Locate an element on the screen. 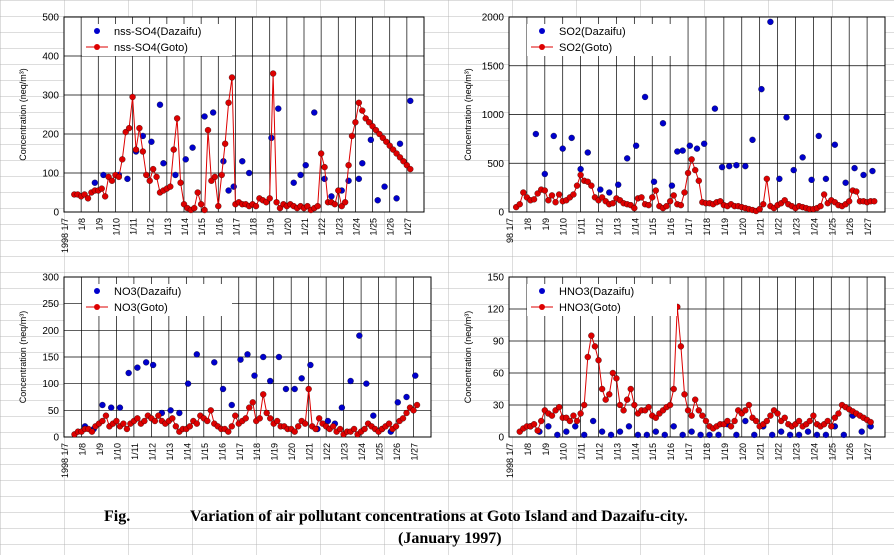  legend-label: HNO3(Goto) is located at coordinates (590, 308).